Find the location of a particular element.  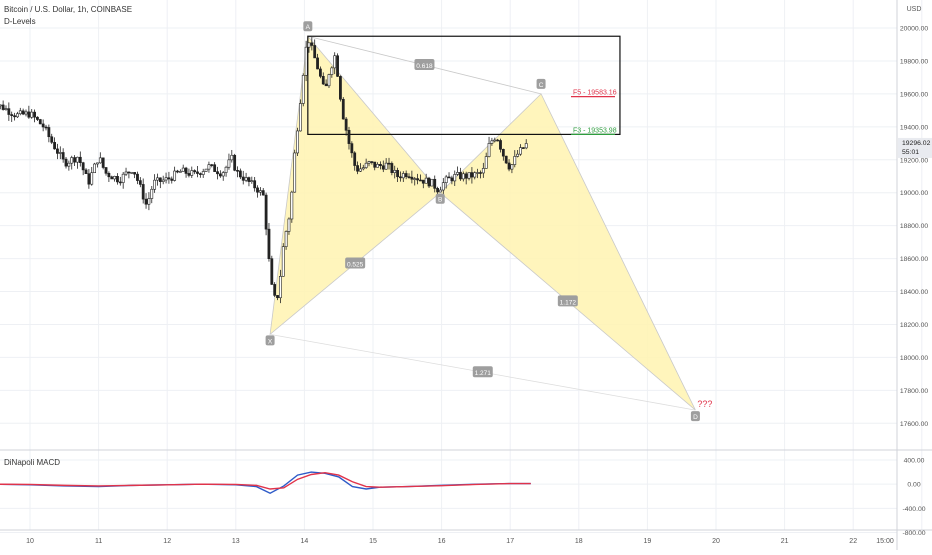

indicator-name: D-Levels is located at coordinates (20, 21).